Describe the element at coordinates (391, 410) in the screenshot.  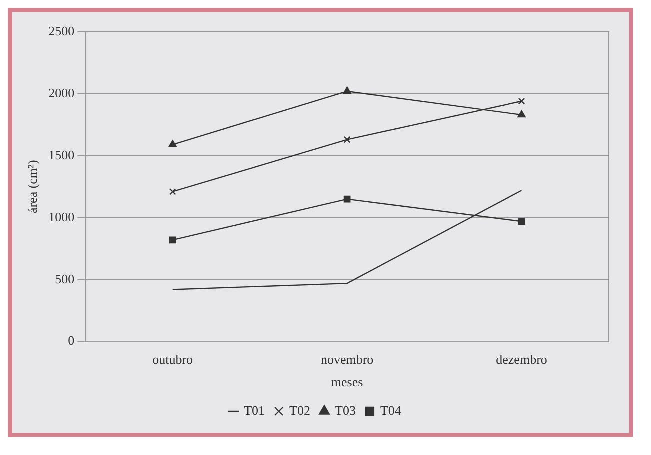
I see `legend-label: T04` at that location.